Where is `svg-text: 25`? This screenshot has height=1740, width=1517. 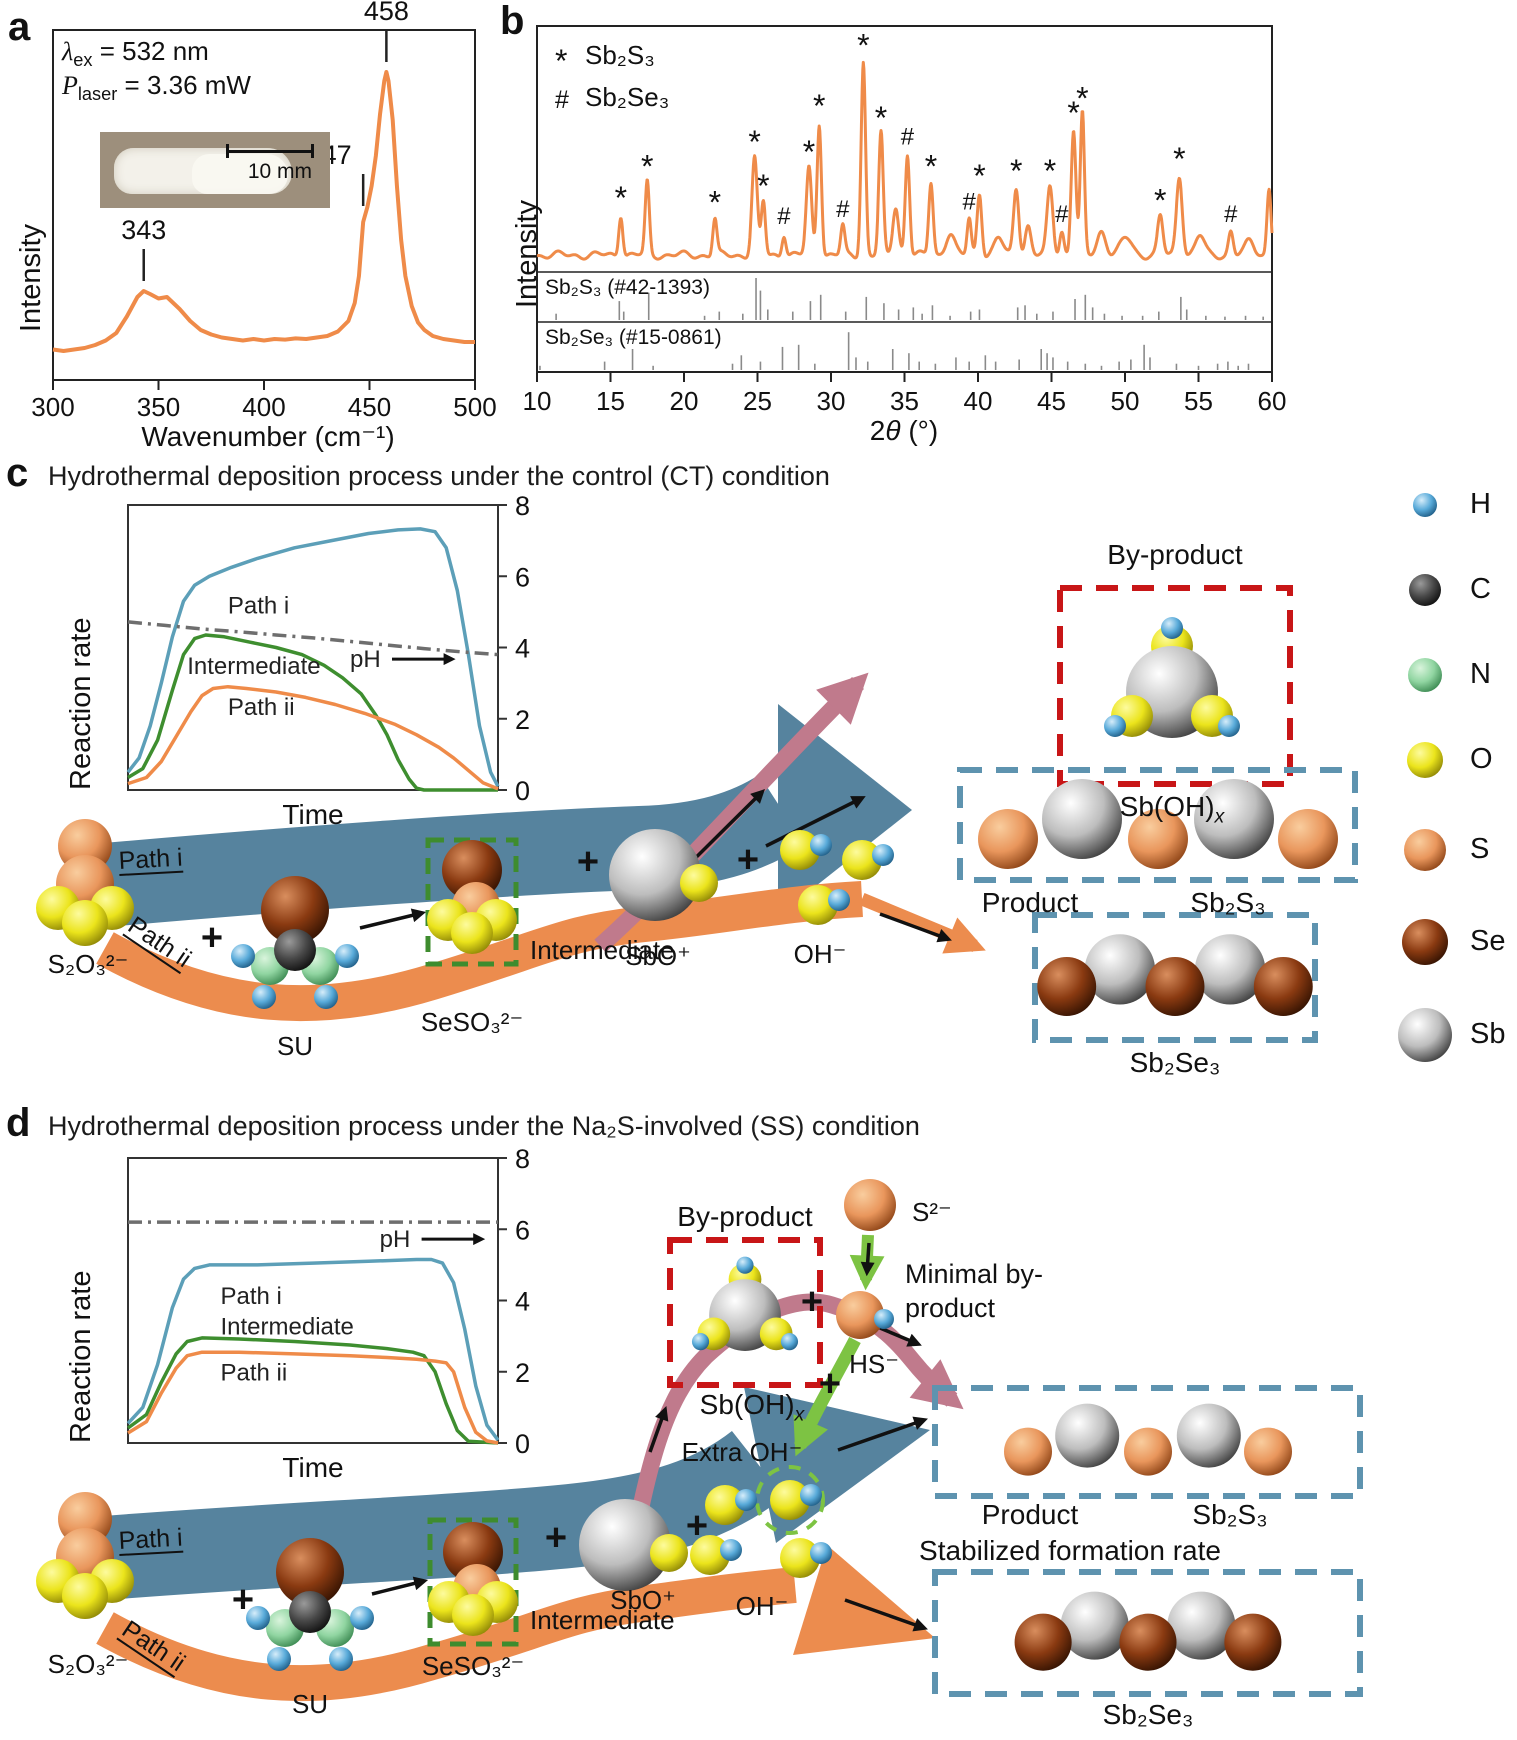
svg-text: 25 is located at coordinates (757, 401).